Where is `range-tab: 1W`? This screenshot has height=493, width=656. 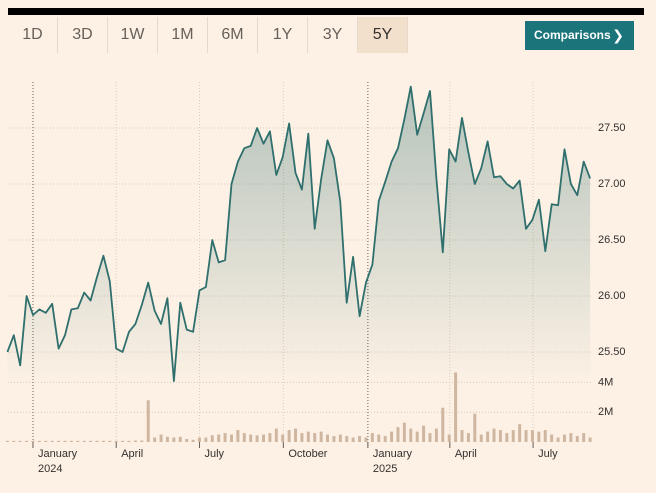 range-tab: 1W is located at coordinates (133, 35).